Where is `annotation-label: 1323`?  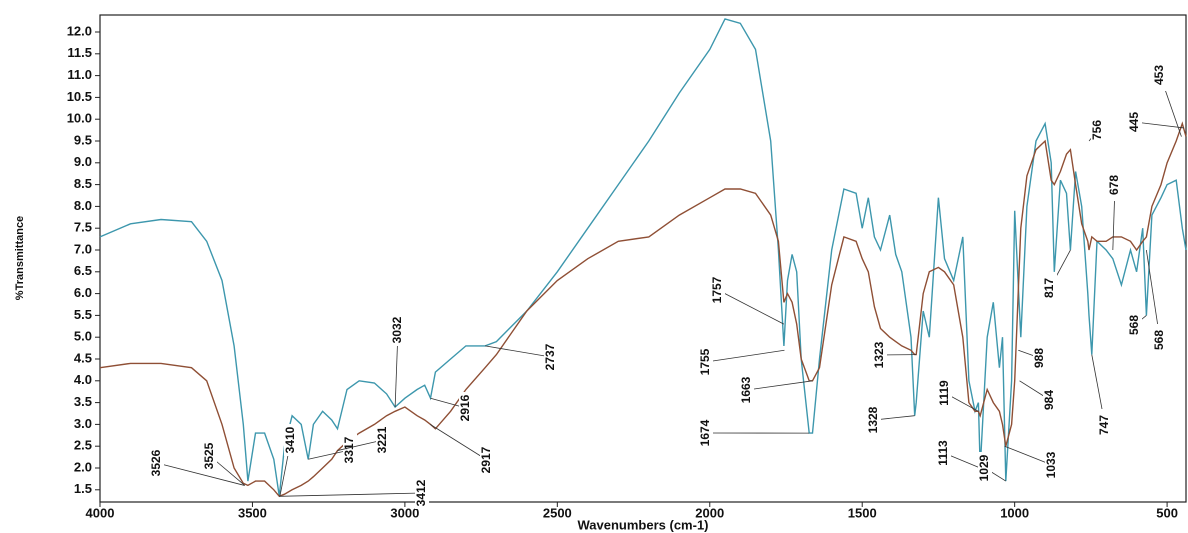 annotation-label: 1323 is located at coordinates (879, 354).